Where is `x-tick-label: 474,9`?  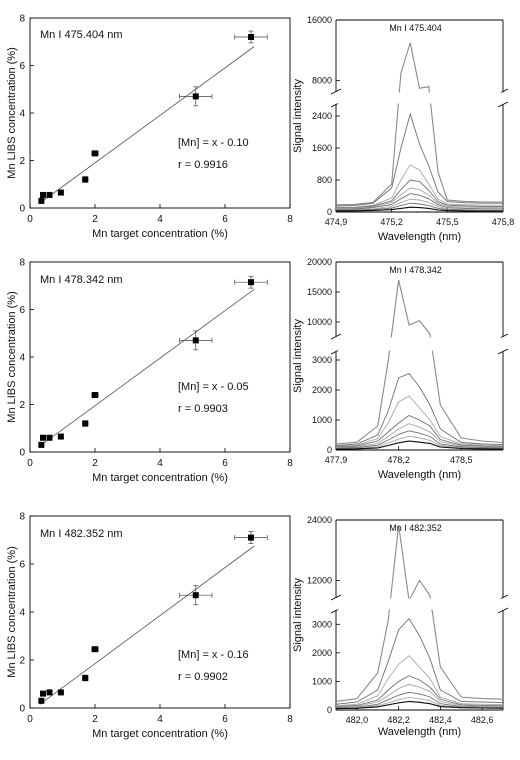
x-tick-label: 474,9 is located at coordinates (336, 222).